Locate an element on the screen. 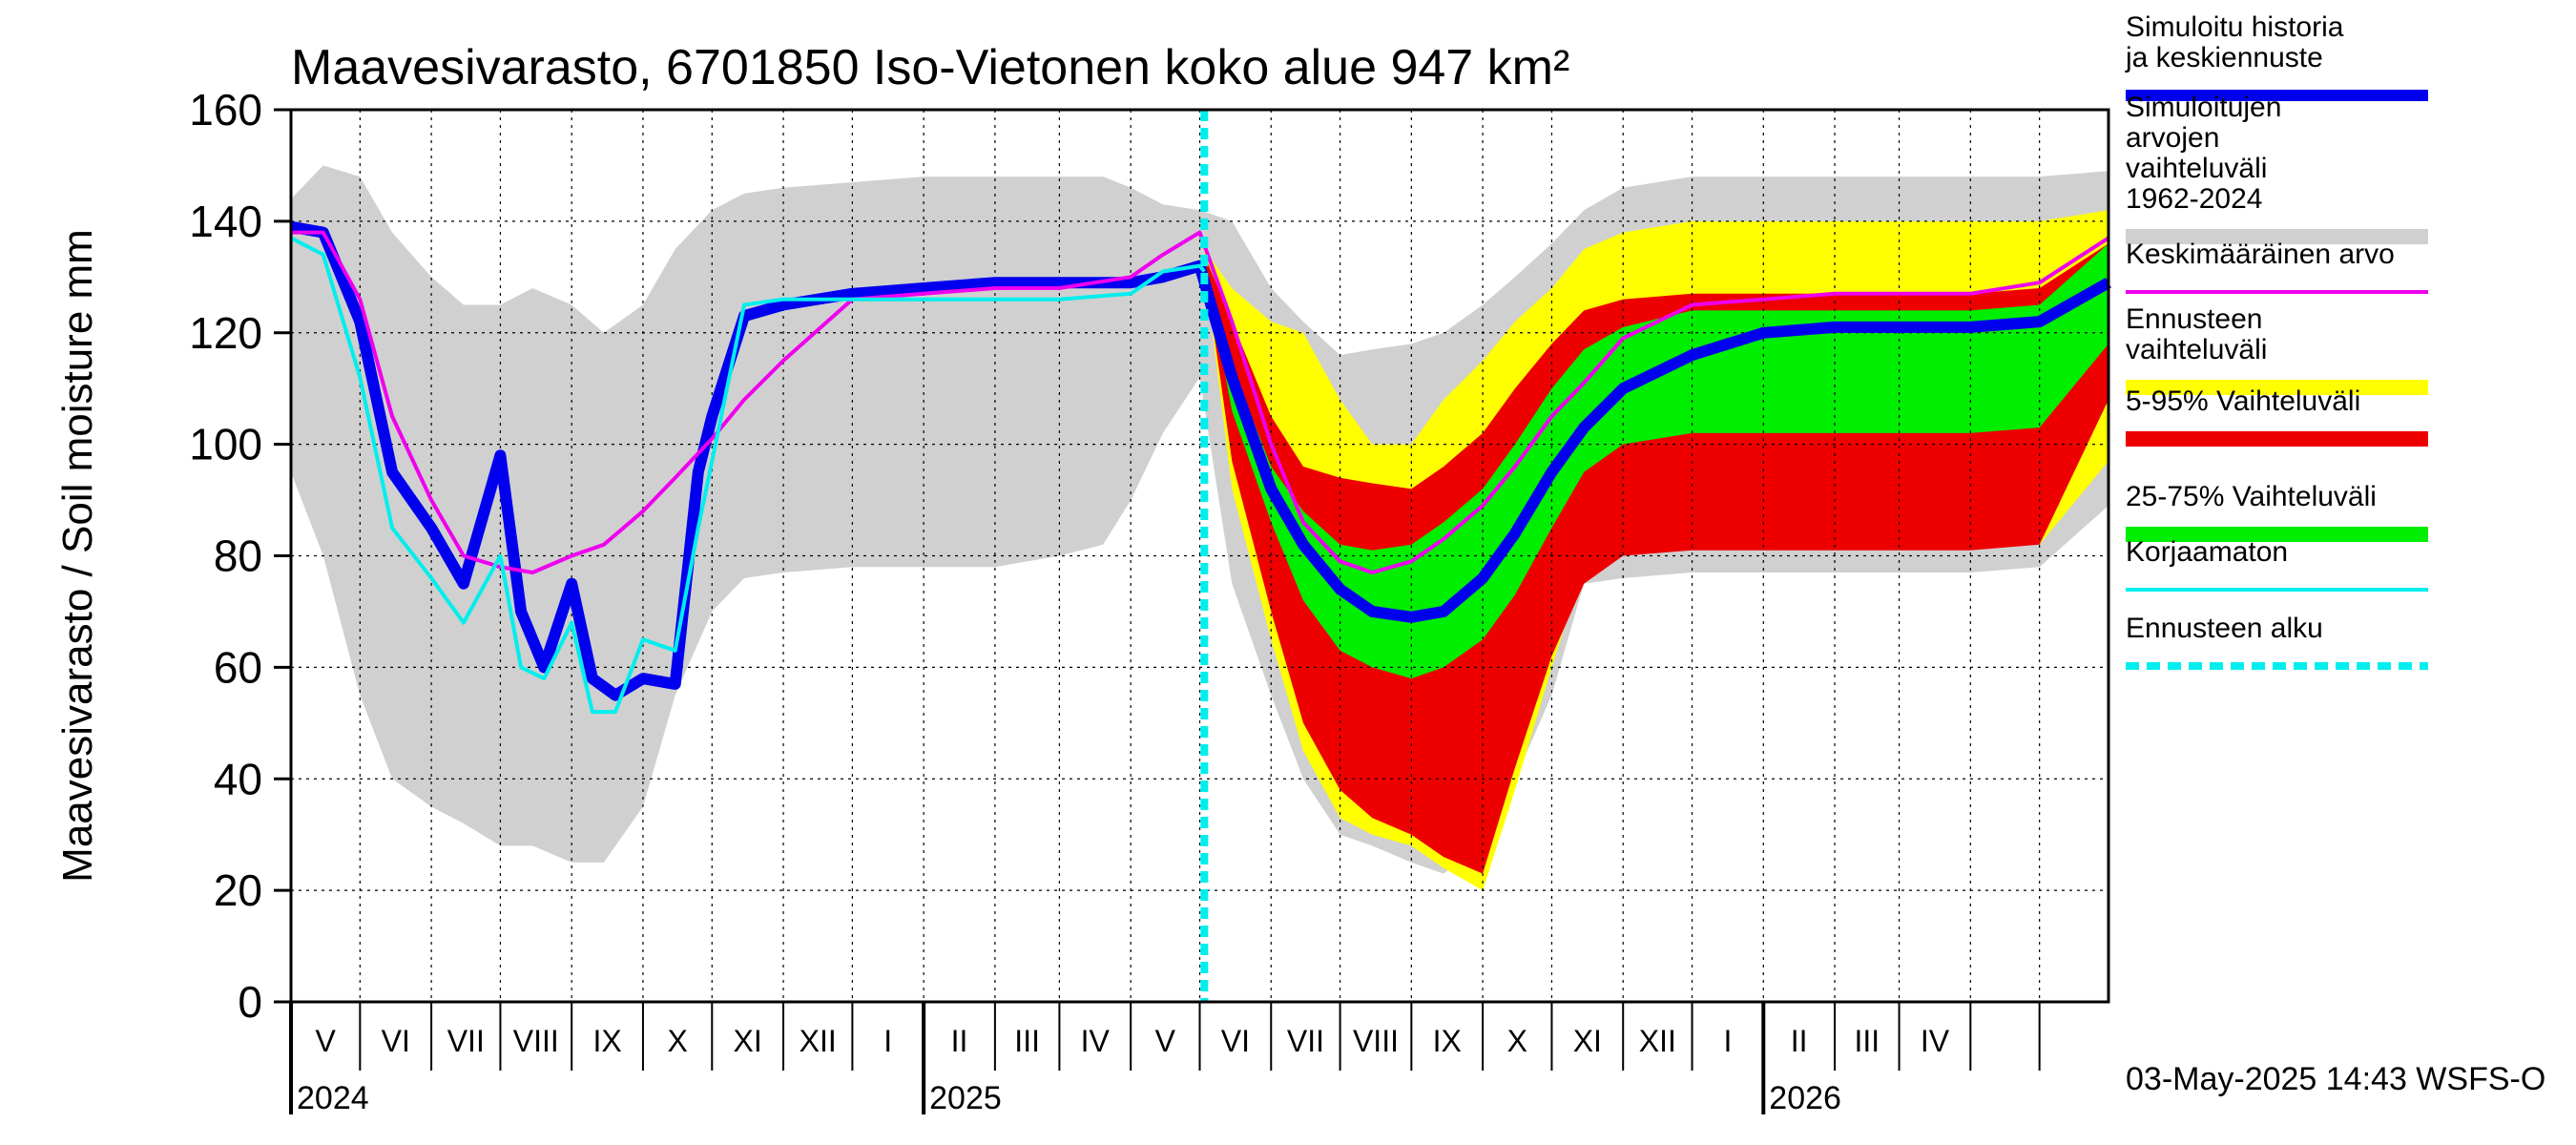  year-label-2024: 2024 is located at coordinates (333, 1098).